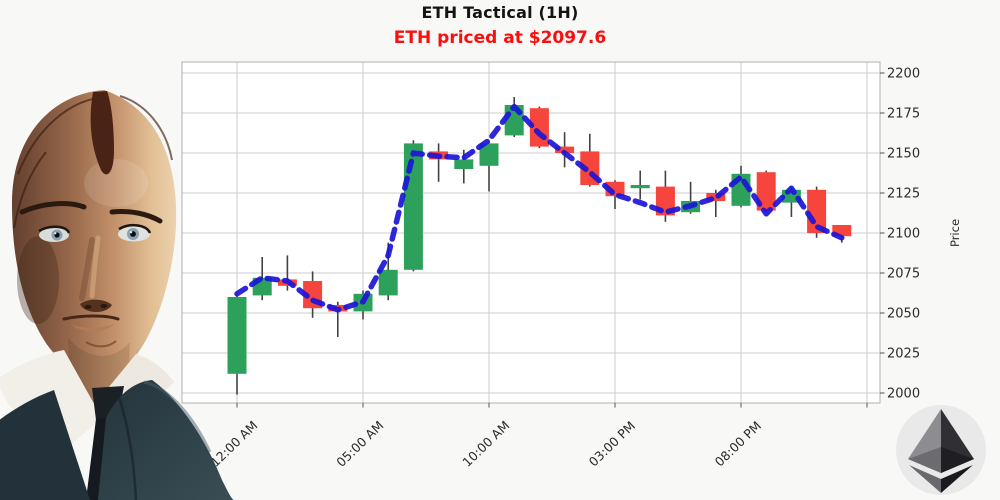 The height and width of the screenshot is (500, 1000). What do you see at coordinates (38, 280) in the screenshot?
I see `cheek-shadow` at bounding box center [38, 280].